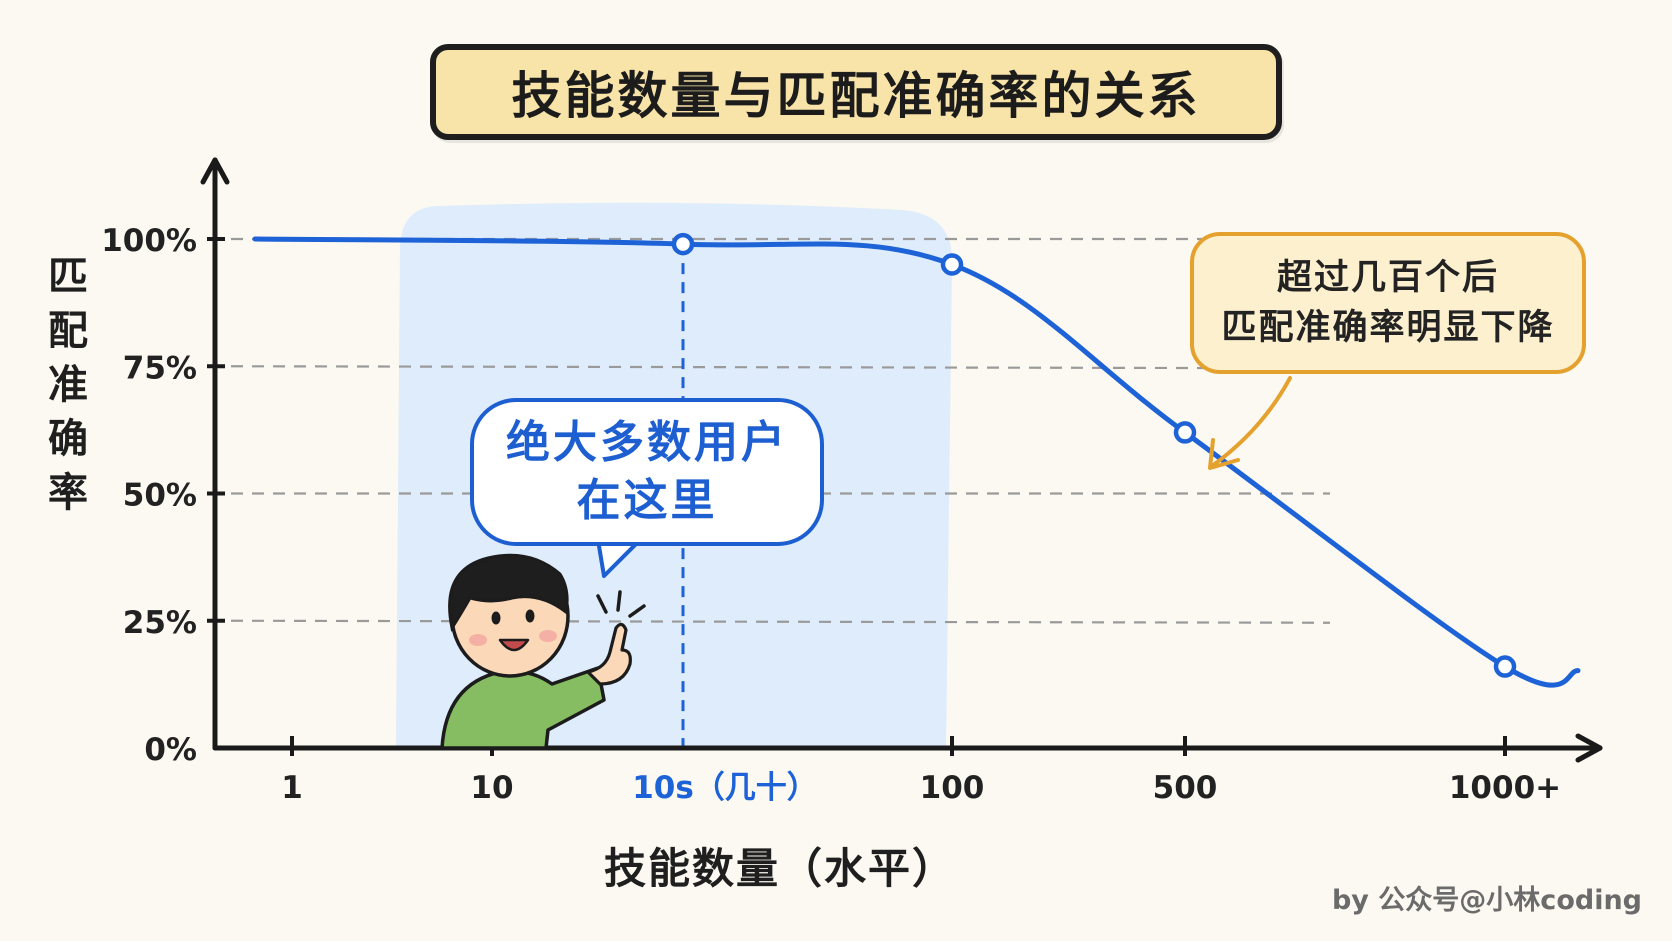 The image size is (1672, 941). Describe the element at coordinates (514, 645) in the screenshot. I see `kid-mouth` at that location.